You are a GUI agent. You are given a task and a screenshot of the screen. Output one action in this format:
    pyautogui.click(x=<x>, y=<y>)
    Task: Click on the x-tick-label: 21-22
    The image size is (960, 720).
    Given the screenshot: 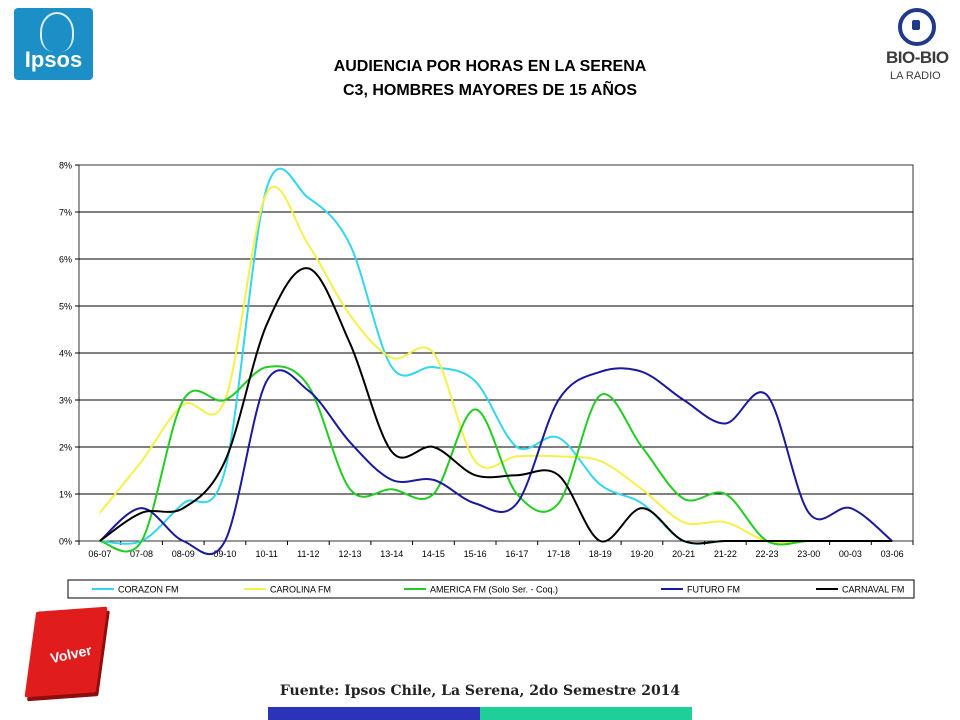 What is the action you would take?
    pyautogui.click(x=725, y=554)
    